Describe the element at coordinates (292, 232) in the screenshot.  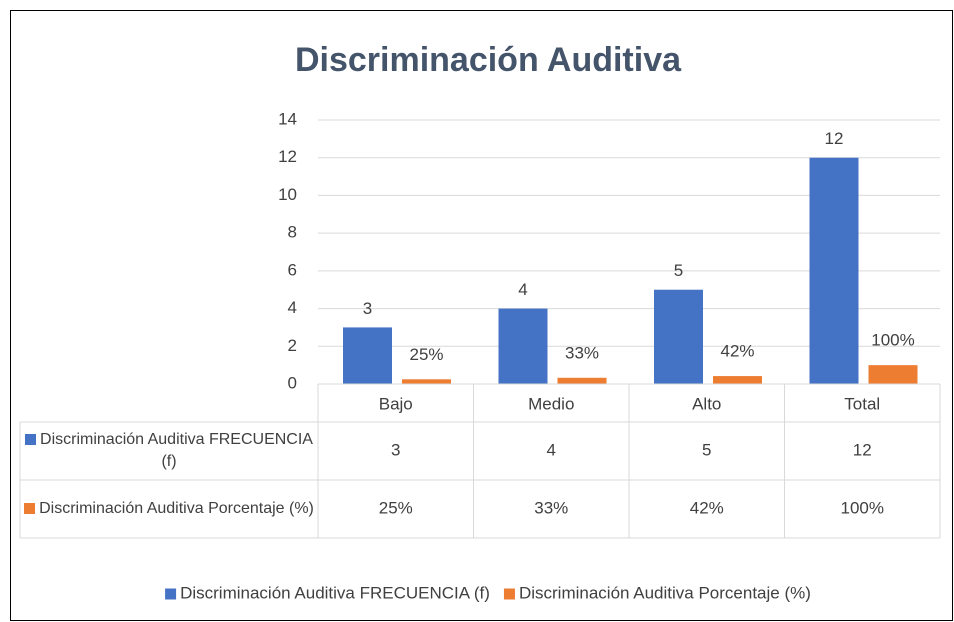
I see `y-tick-label: 8` at that location.